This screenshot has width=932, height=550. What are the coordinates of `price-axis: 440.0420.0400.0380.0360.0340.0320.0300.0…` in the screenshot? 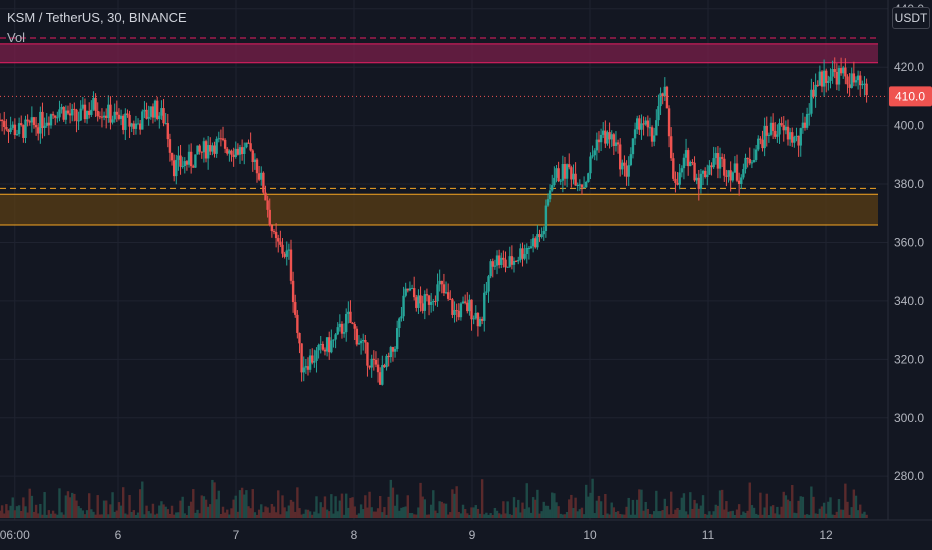 It's located at (910, 242).